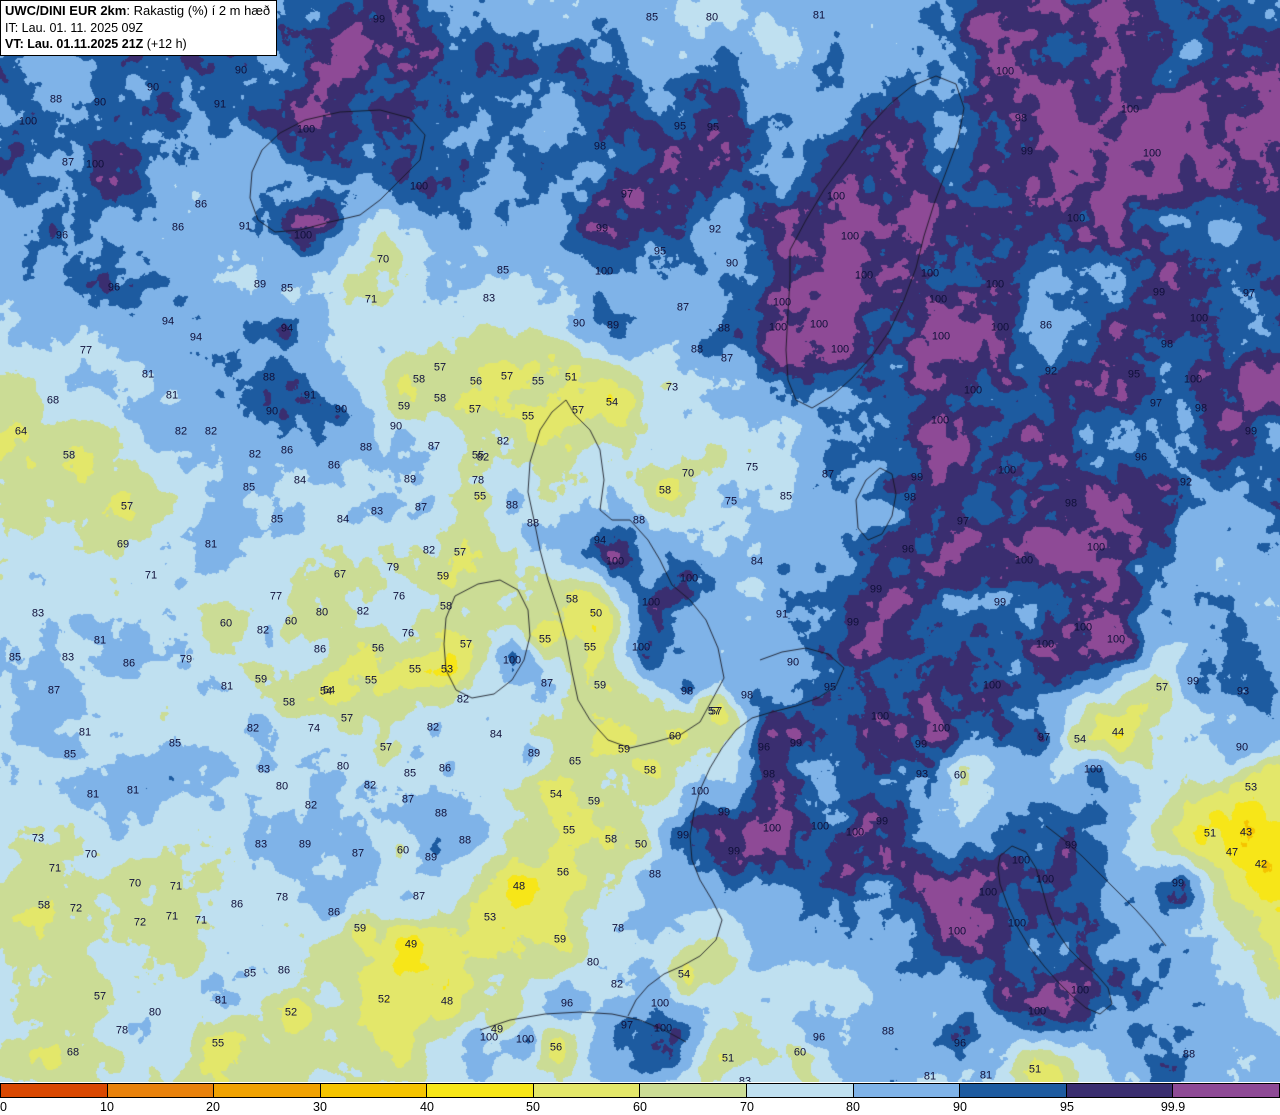 This screenshot has width=1280, height=1115. I want to click on valid-time-line: VT: Lau. 01.11.2025 21Z (+12 h), so click(137, 44).